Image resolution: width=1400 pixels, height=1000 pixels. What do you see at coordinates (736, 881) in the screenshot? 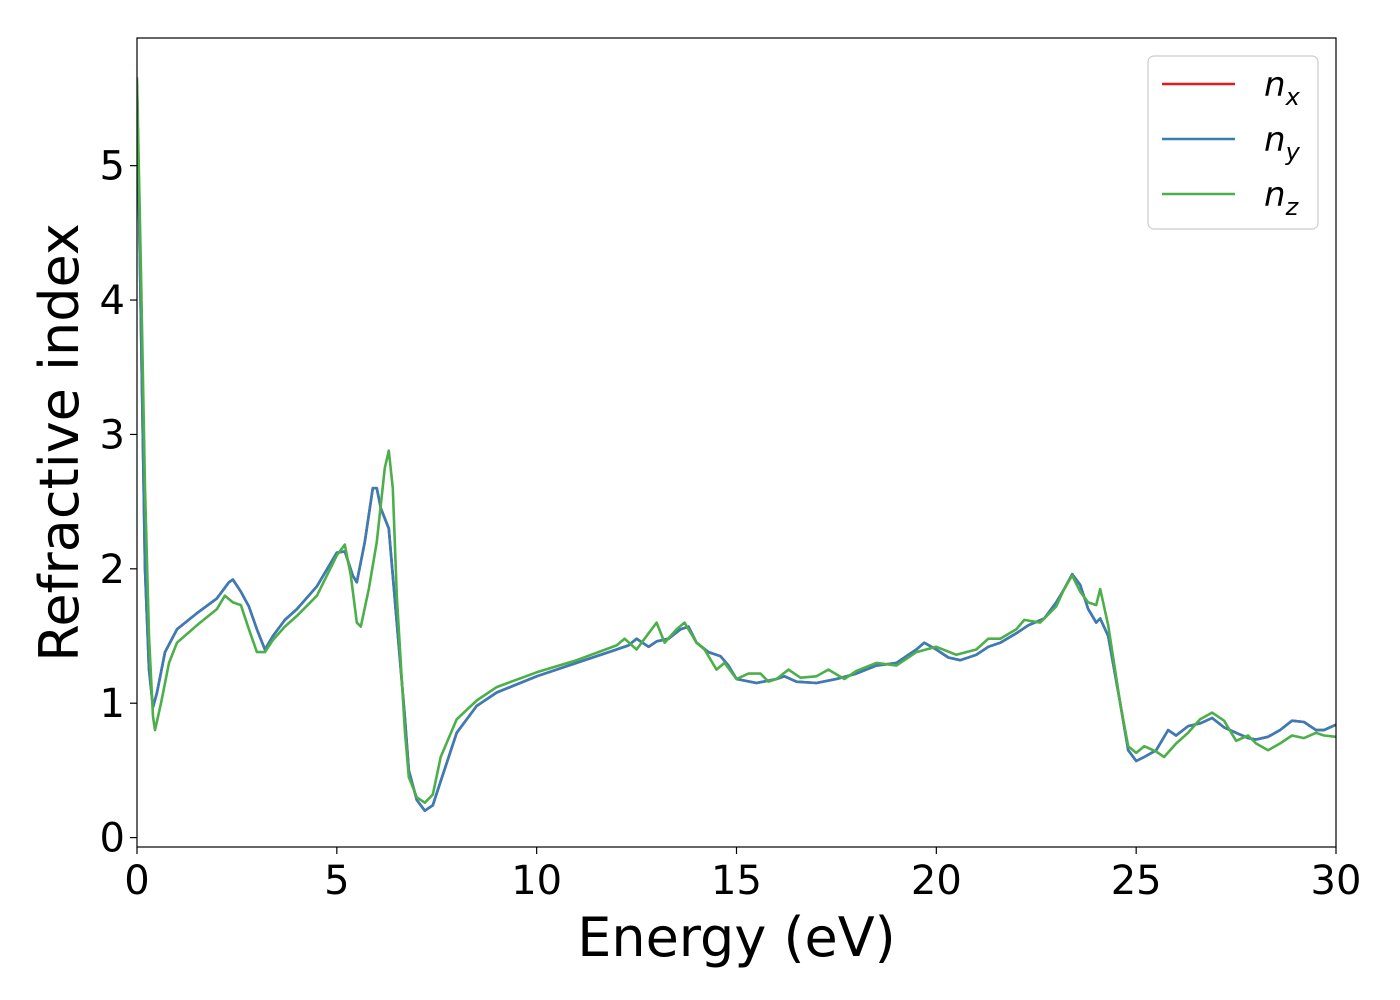
I see `x-tick-label: 15` at bounding box center [736, 881].